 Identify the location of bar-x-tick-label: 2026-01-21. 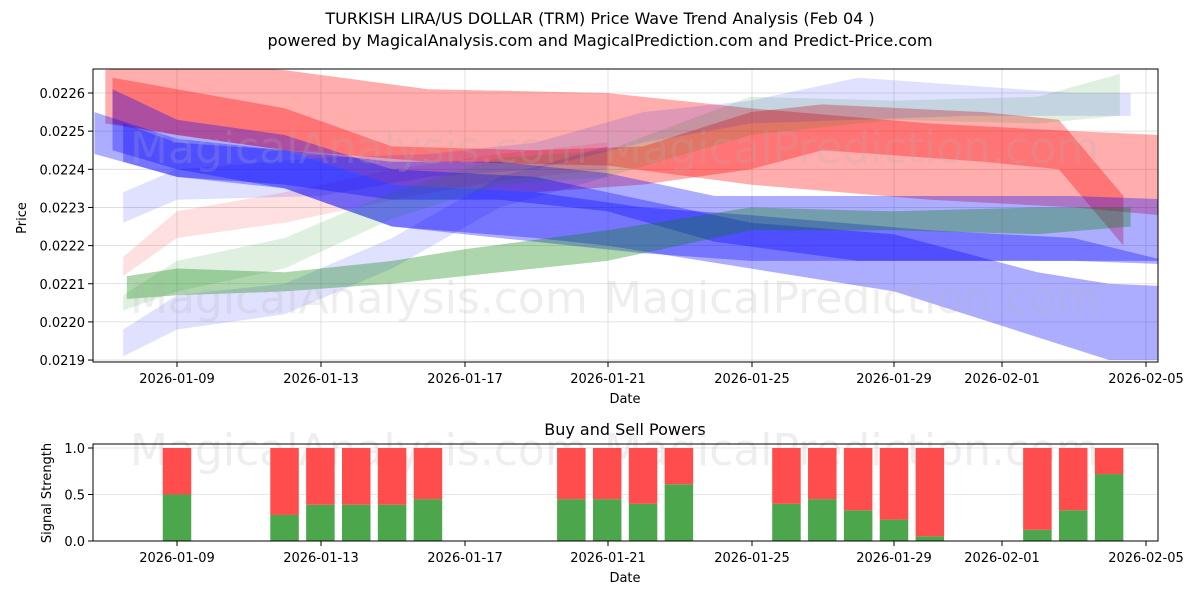
(608, 558).